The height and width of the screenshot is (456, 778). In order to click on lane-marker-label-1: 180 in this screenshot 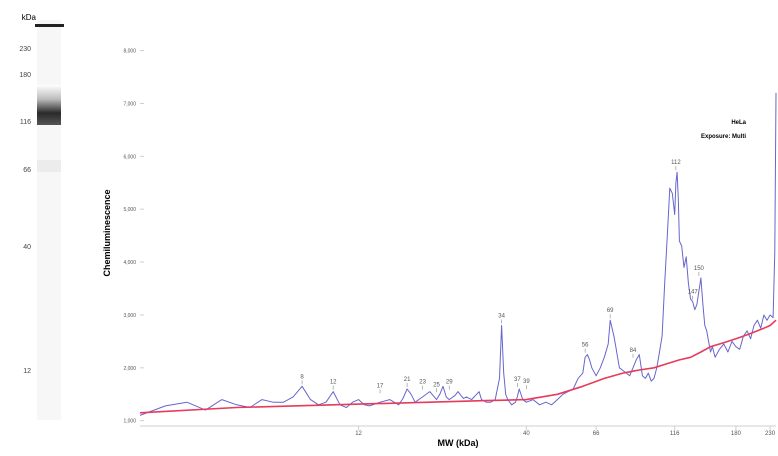, I will do `click(25, 75)`.